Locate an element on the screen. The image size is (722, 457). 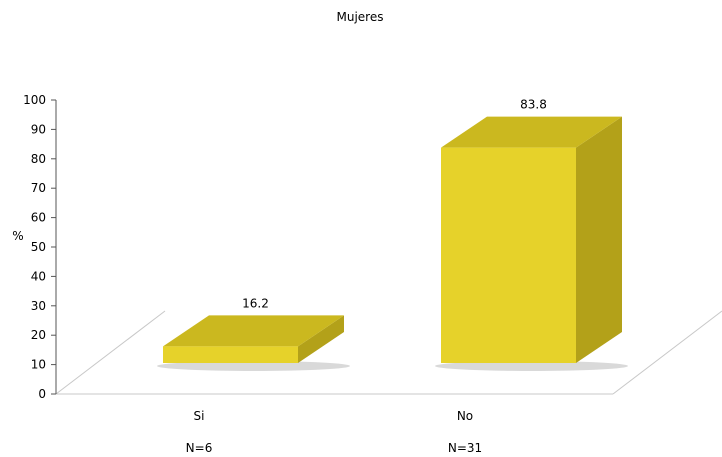
x-sublabel: N=6 is located at coordinates (199, 448).